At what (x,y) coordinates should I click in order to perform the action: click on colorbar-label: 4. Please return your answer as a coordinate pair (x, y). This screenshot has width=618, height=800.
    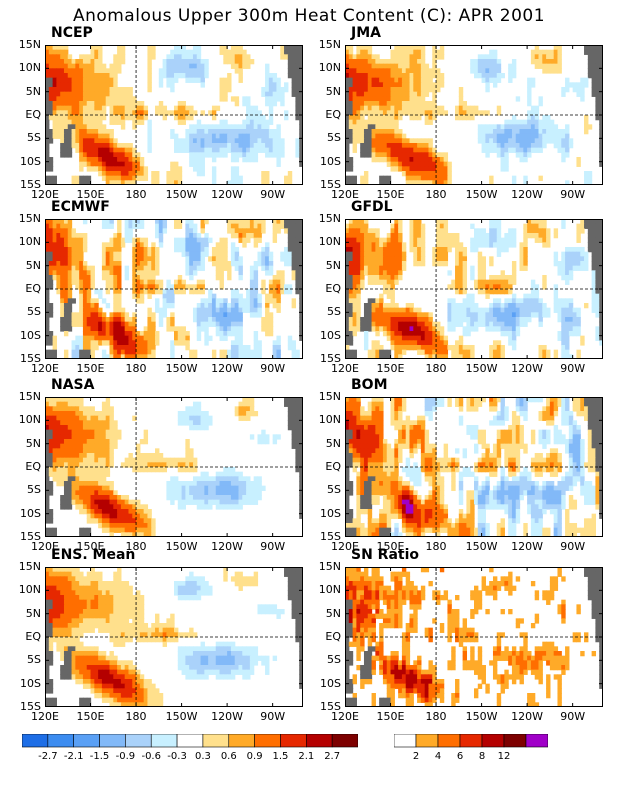
    Looking at the image, I should click on (438, 756).